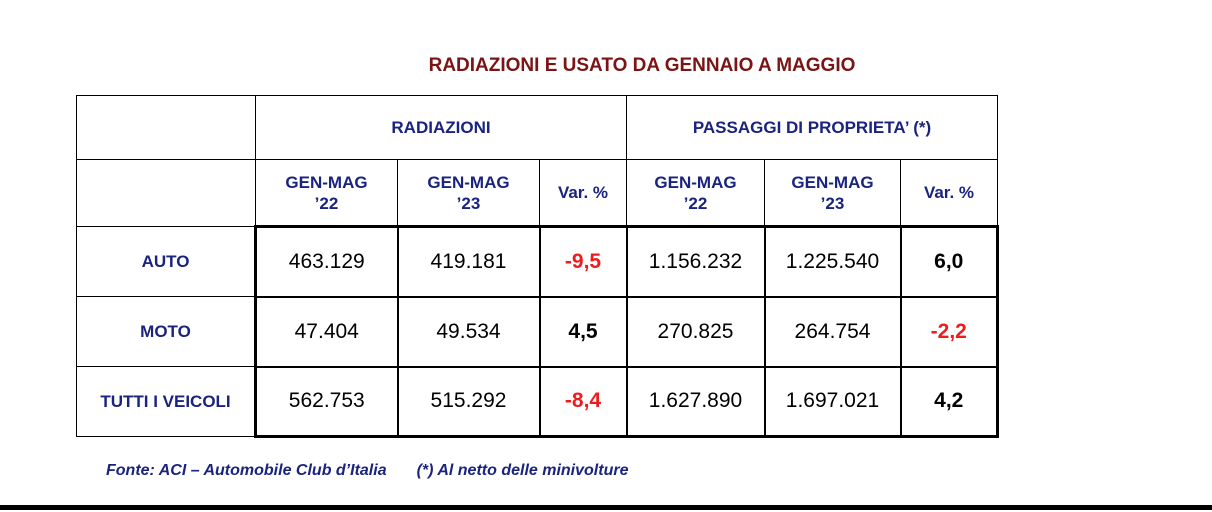 This screenshot has width=1212, height=512. What do you see at coordinates (949, 332) in the screenshot?
I see `cell-pp-var: -2,2` at bounding box center [949, 332].